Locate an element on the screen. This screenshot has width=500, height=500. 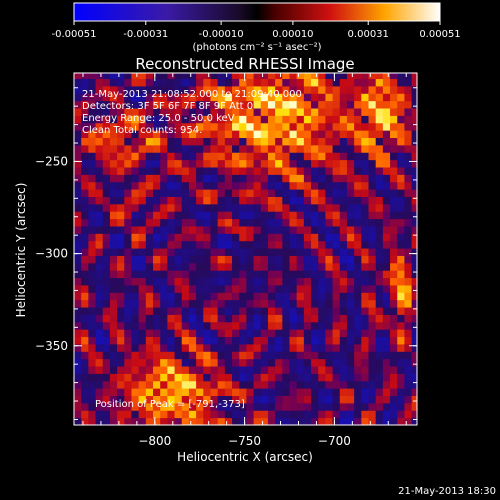
colorbar-tick-label: 0.00031 is located at coordinates (368, 34).